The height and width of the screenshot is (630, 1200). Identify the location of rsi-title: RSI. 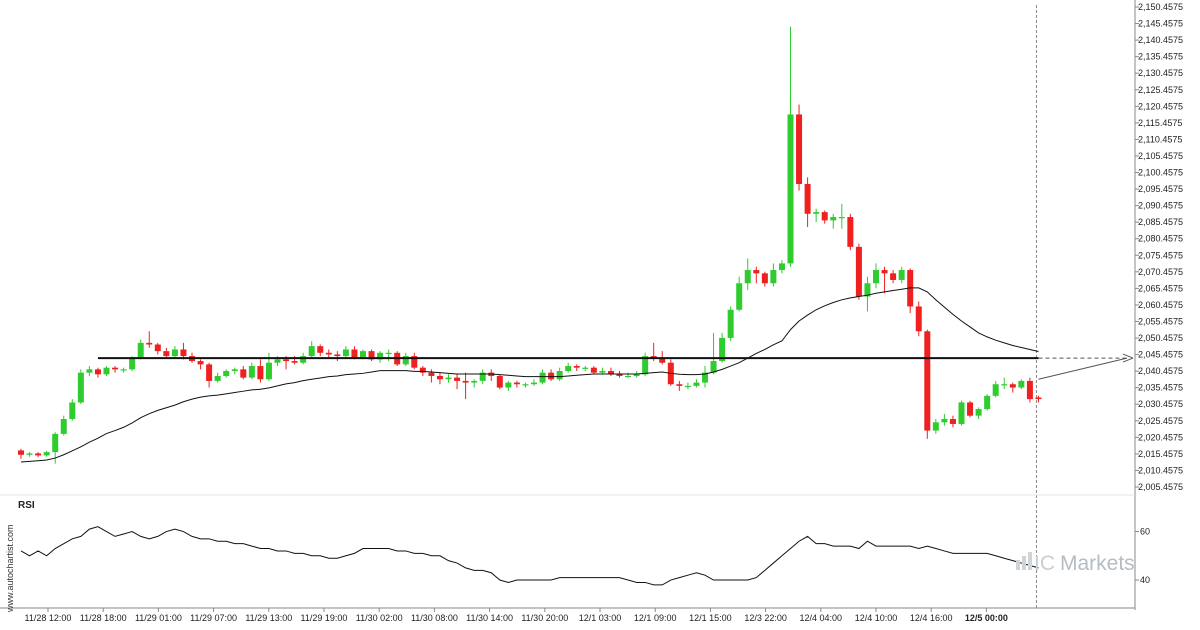
(26, 505).